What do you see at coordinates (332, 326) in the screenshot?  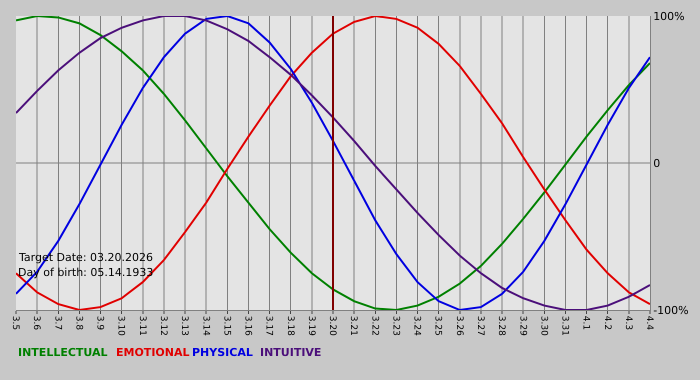 I see `x-tick-label: 3.20` at bounding box center [332, 326].